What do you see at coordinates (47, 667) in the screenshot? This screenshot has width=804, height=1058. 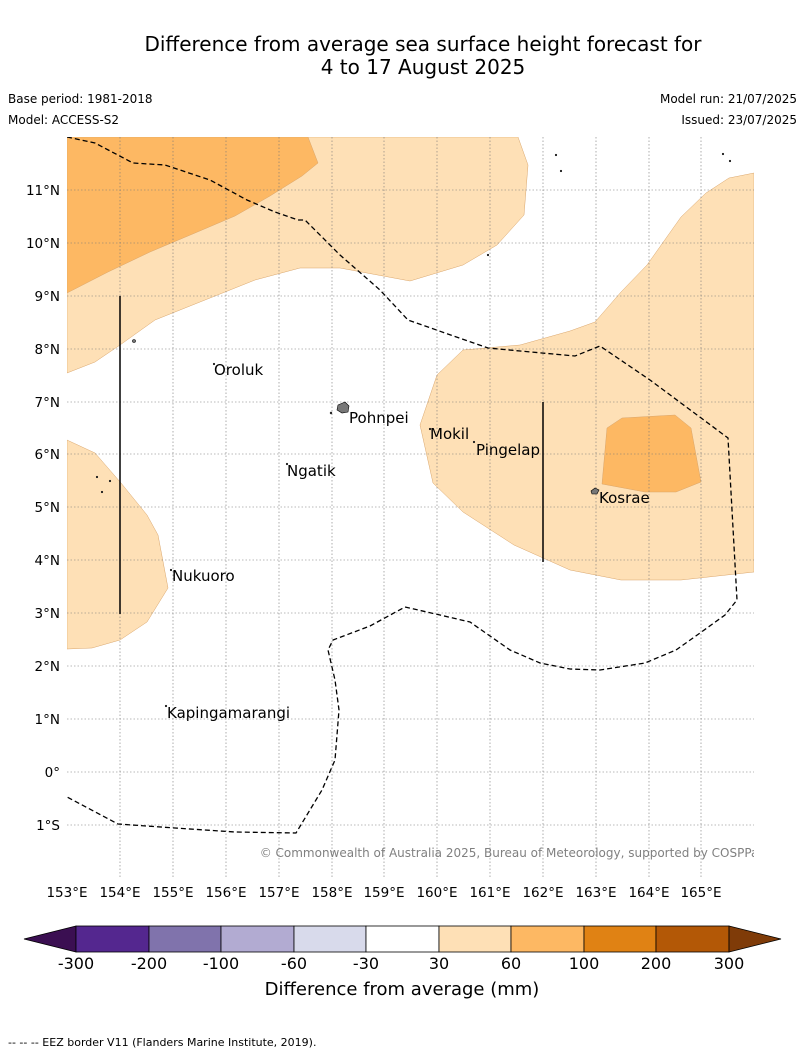 I see `lat-label-2n: 2°N` at bounding box center [47, 667].